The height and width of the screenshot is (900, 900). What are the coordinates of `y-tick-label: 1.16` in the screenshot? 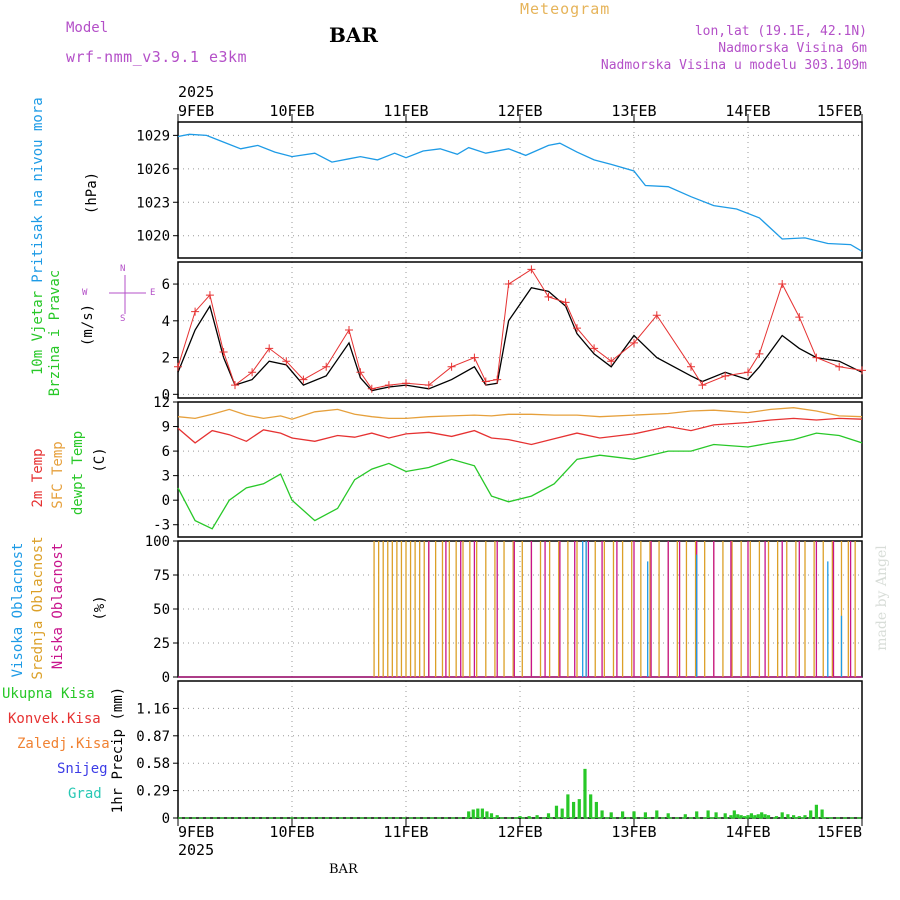 It's located at (153, 709).